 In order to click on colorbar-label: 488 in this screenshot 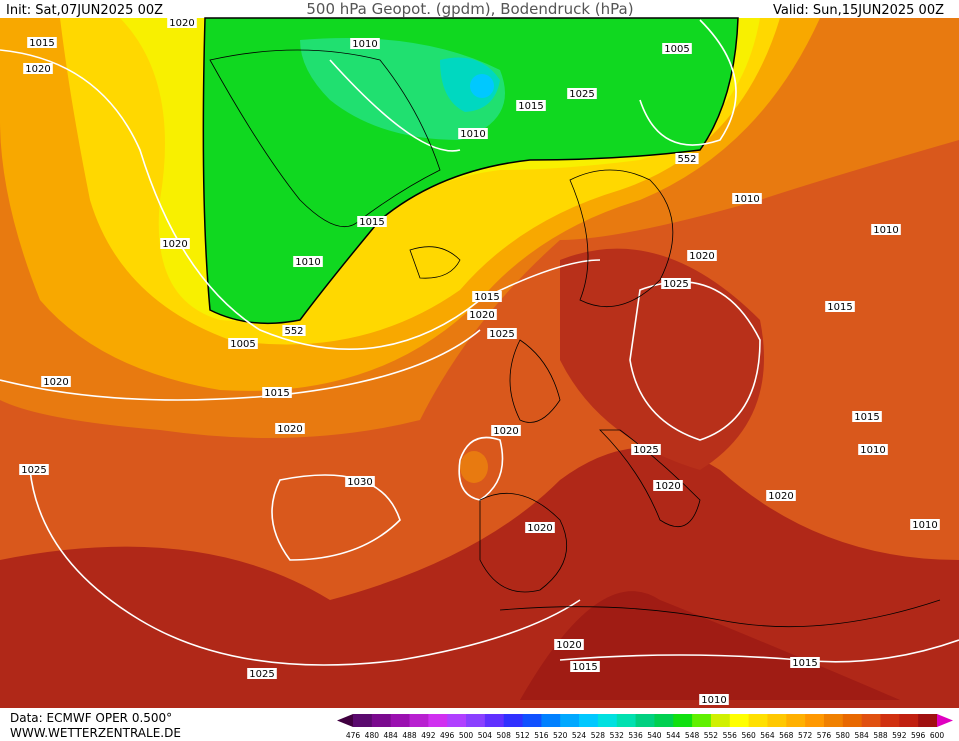, I will do `click(409, 735)`.